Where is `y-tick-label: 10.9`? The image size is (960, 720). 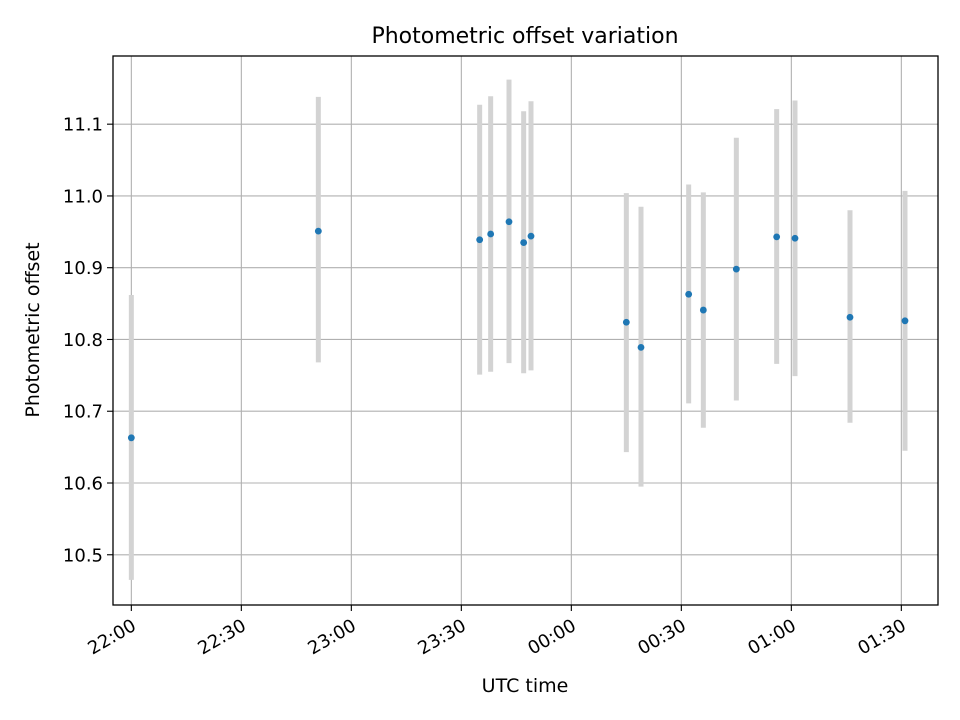 y-tick-label: 10.9 is located at coordinates (83, 268).